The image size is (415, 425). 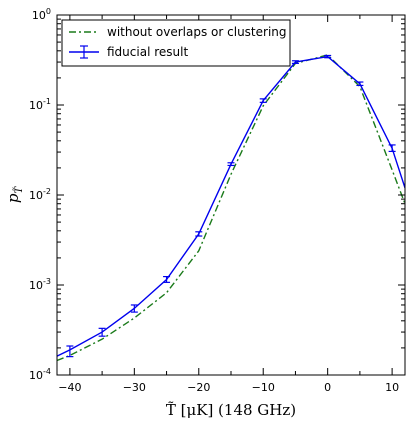 What do you see at coordinates (392, 387) in the screenshot?
I see `x-tick-label: 10` at bounding box center [392, 387].